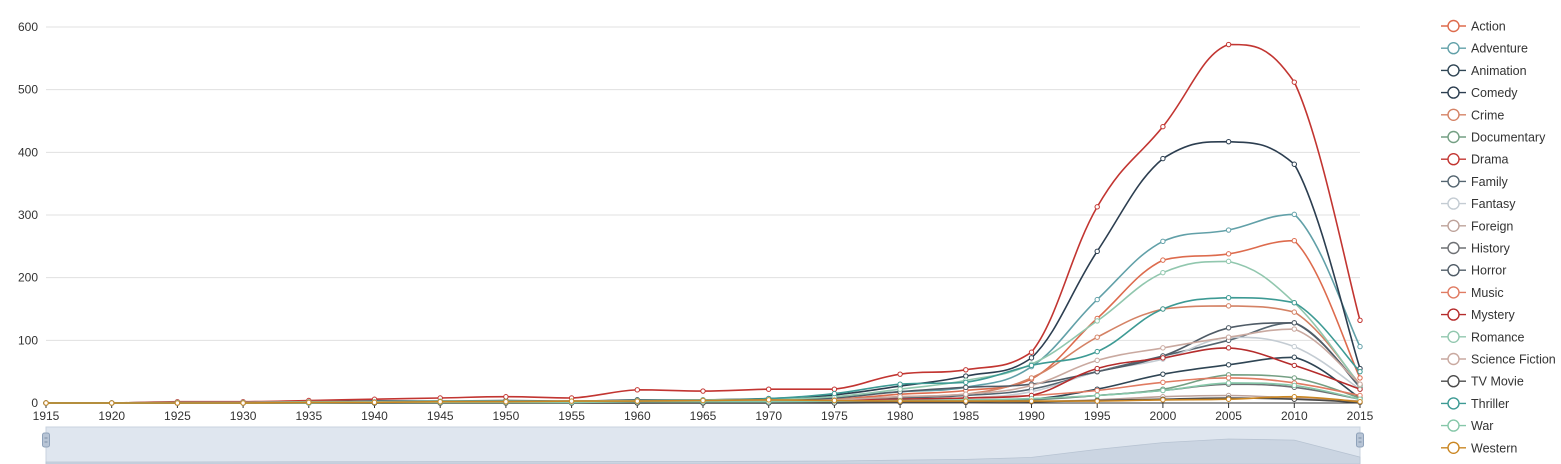  Describe the element at coordinates (703, 445) in the screenshot. I see `data-zoom-slider` at that location.